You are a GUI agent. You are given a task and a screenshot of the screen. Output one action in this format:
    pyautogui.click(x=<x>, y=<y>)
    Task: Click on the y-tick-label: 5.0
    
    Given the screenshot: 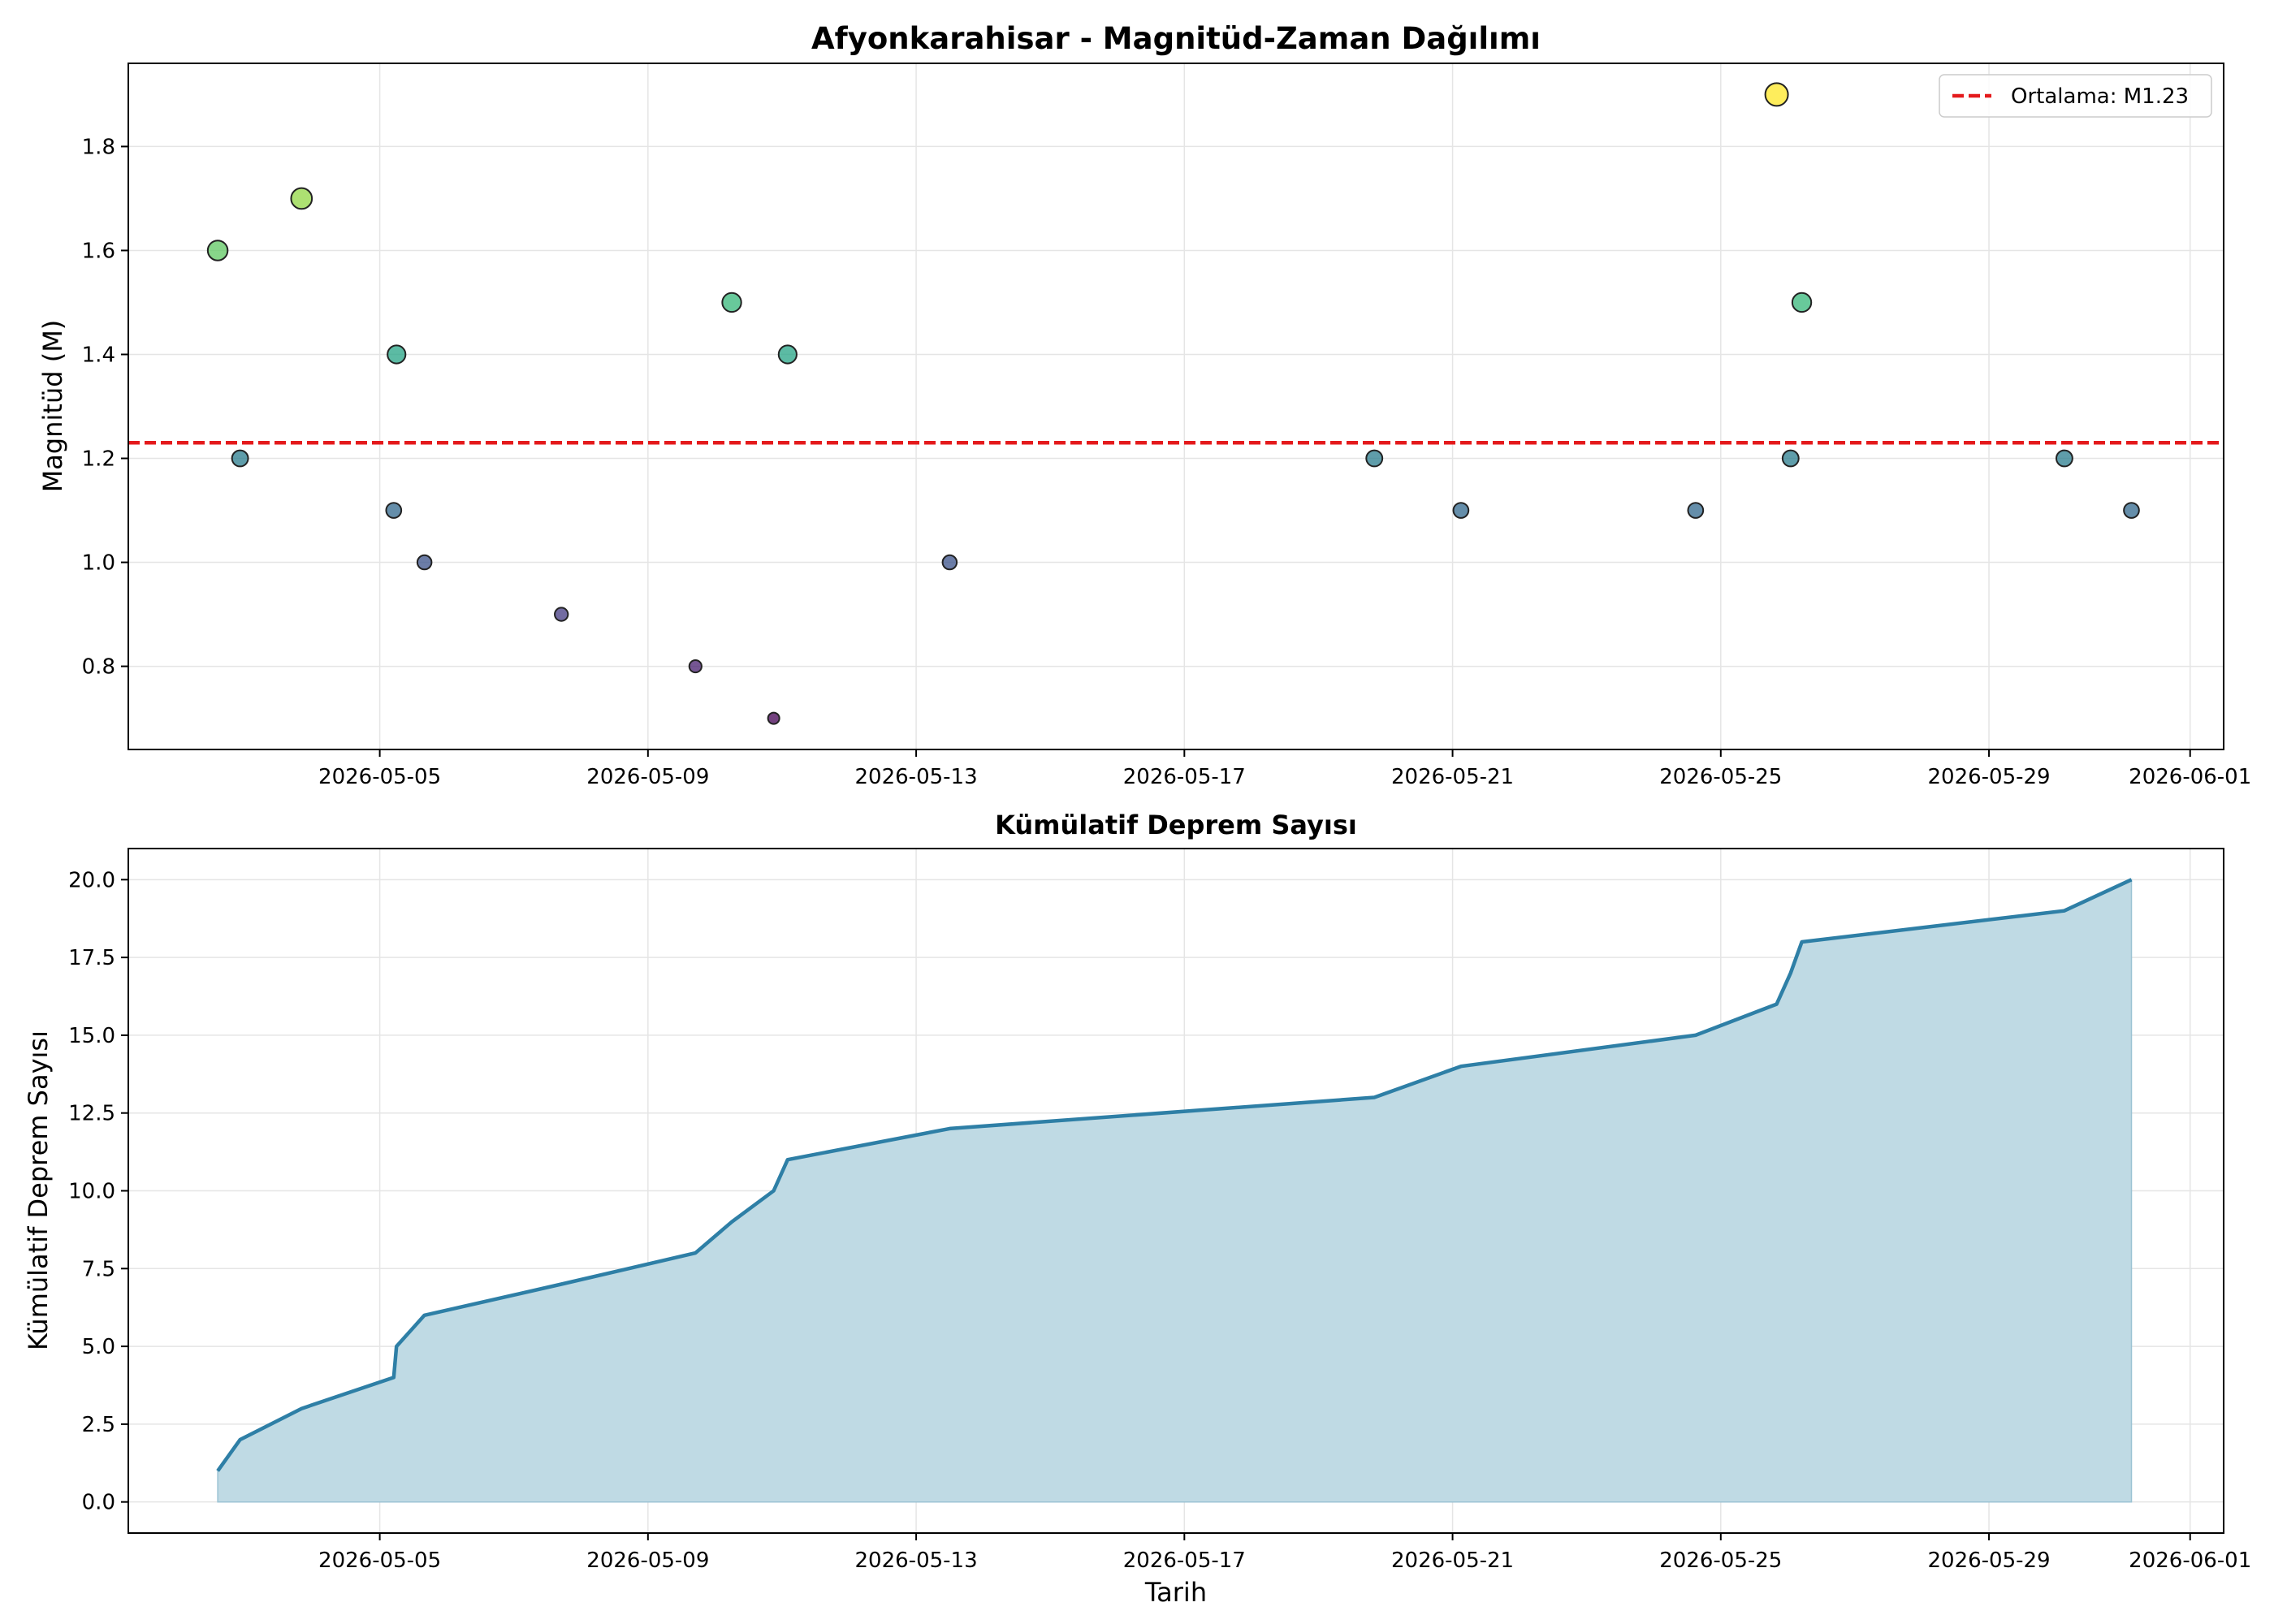 What is the action you would take?
    pyautogui.click(x=98, y=1347)
    